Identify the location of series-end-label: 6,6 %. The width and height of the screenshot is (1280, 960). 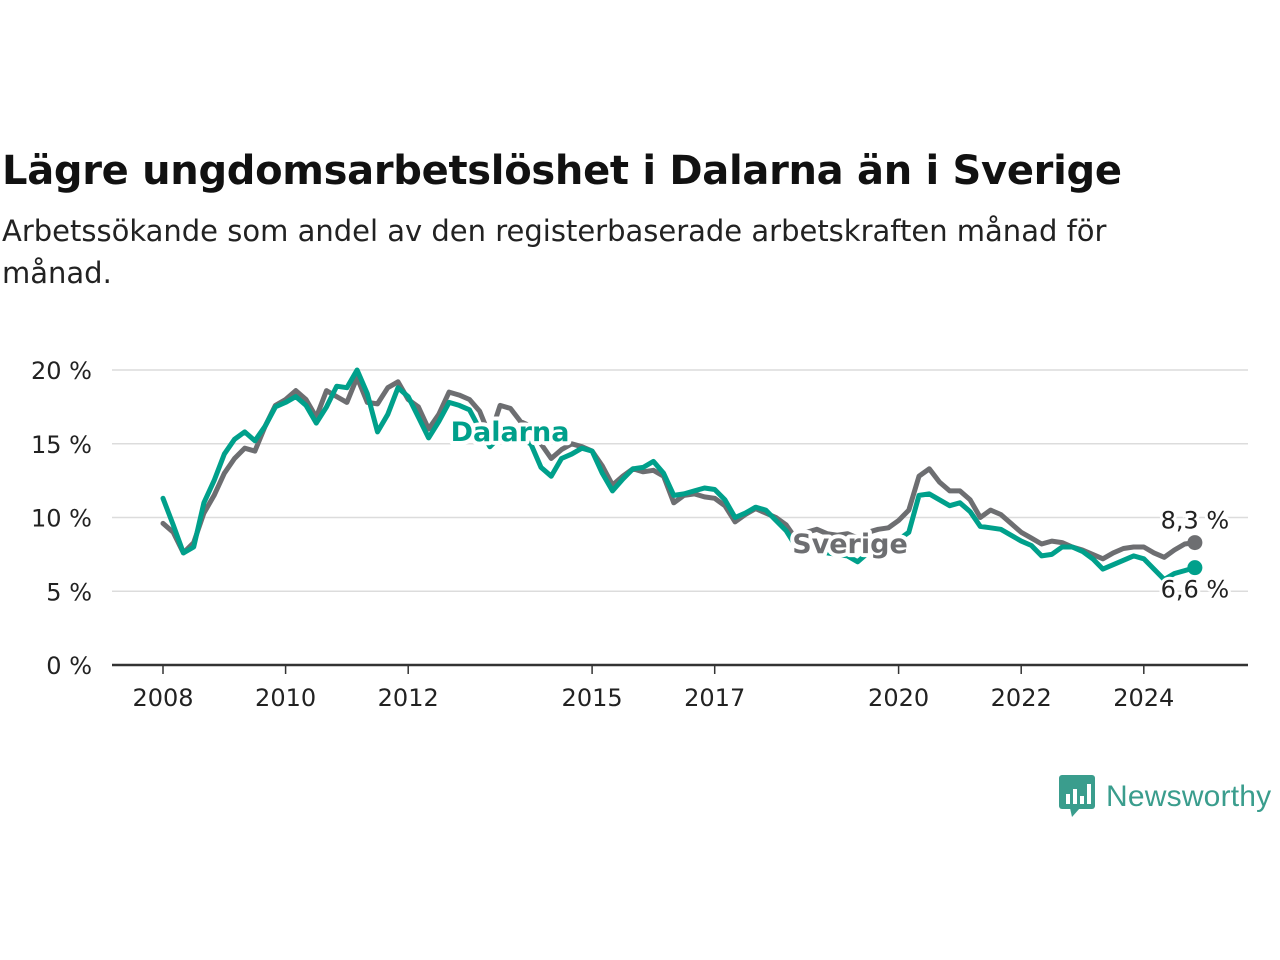
(1195, 590).